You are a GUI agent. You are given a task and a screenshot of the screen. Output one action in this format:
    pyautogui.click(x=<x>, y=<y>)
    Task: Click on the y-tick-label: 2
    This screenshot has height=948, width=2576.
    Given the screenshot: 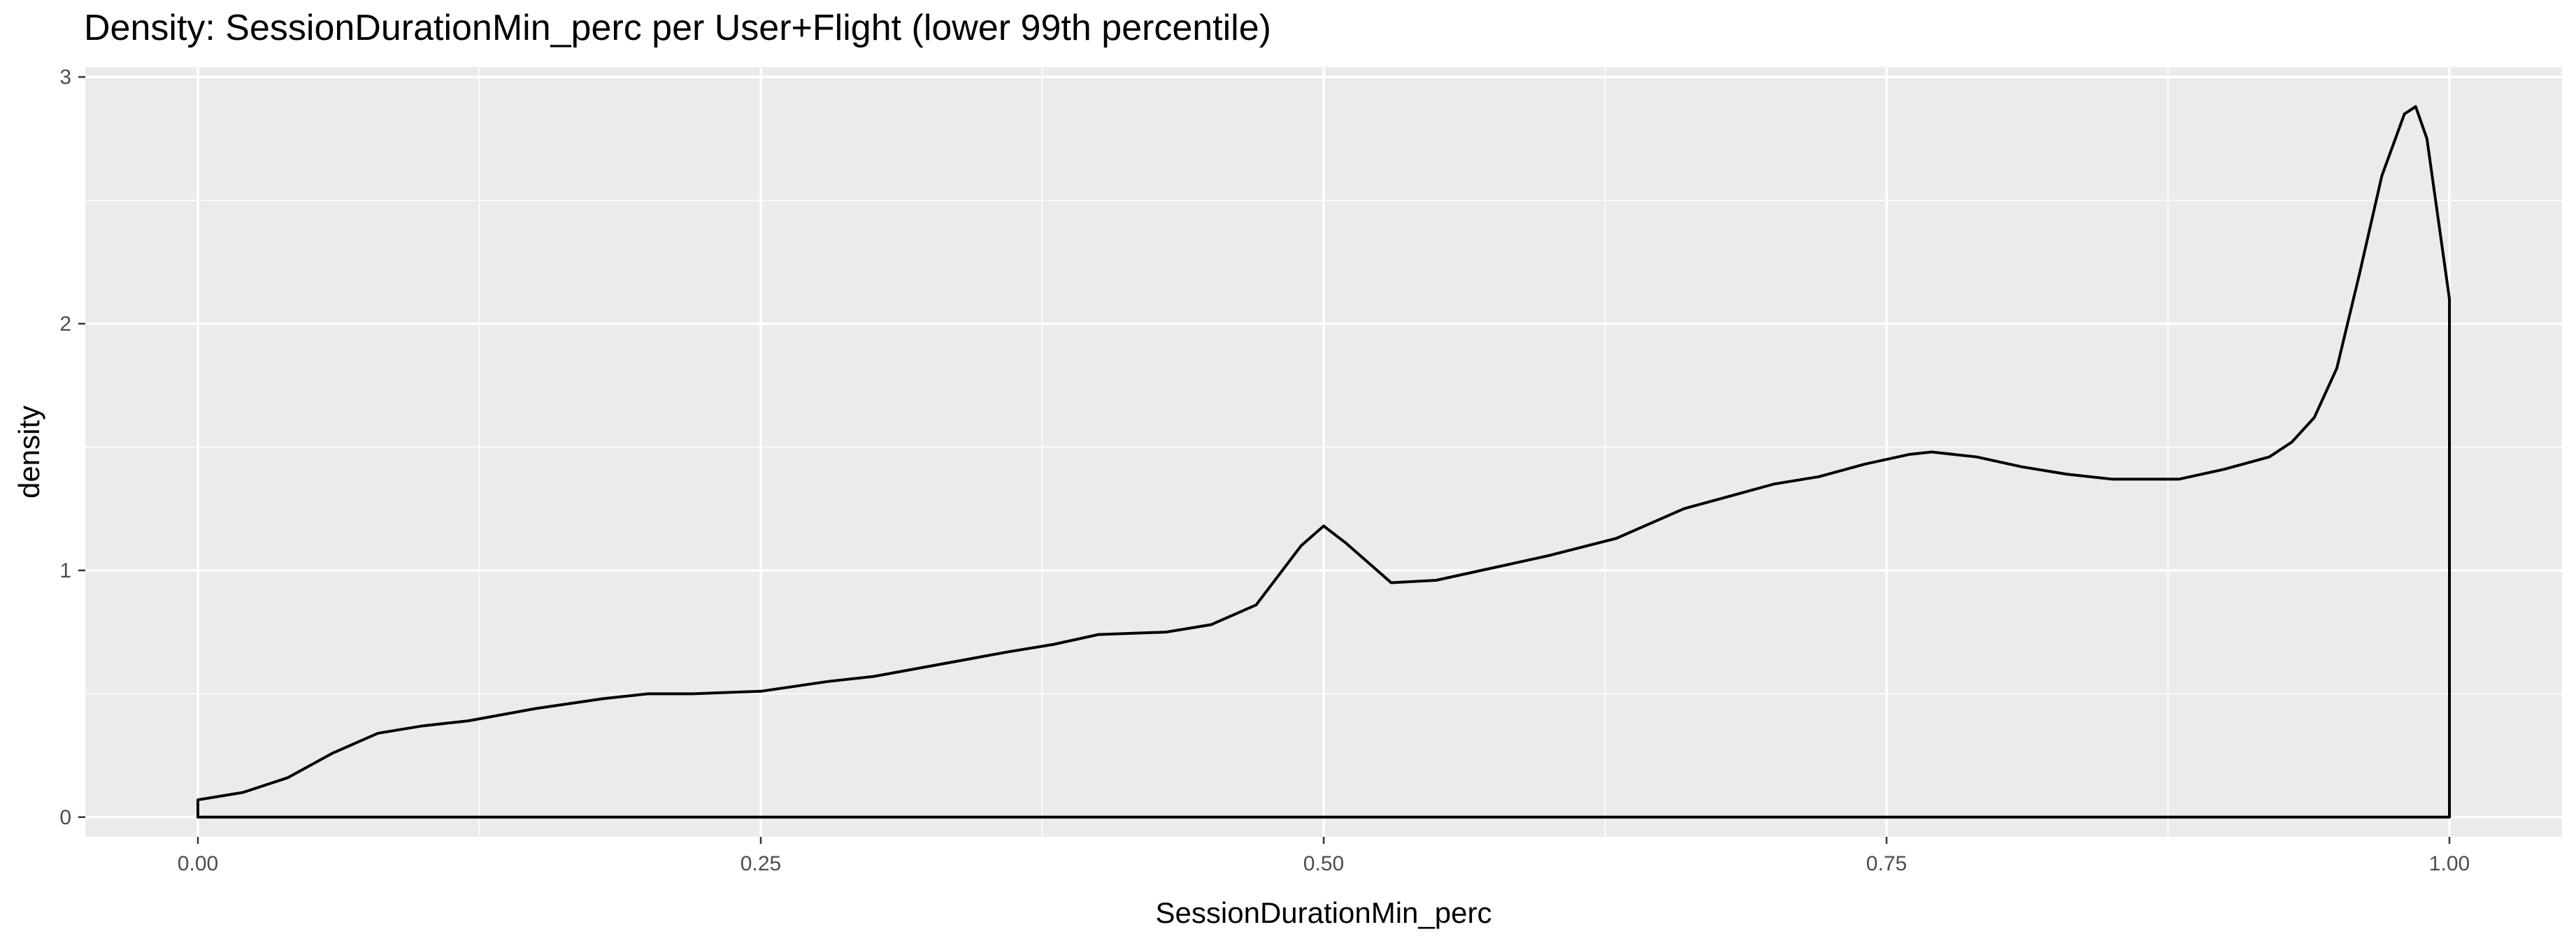 What is the action you would take?
    pyautogui.click(x=65, y=324)
    